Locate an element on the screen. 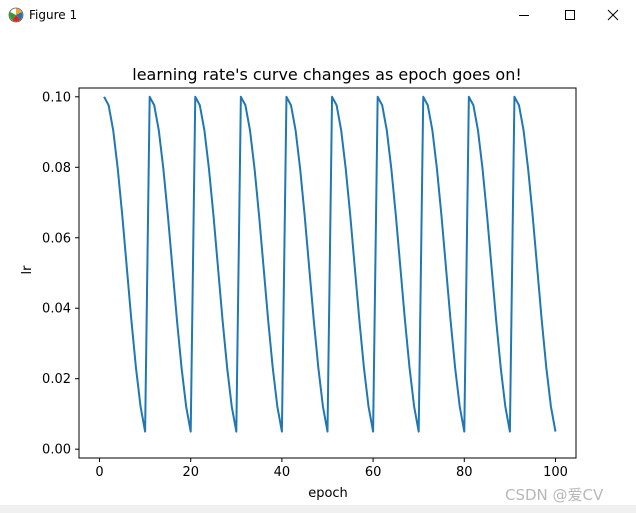 This screenshot has width=636, height=513. minimize-button is located at coordinates (524, 15).